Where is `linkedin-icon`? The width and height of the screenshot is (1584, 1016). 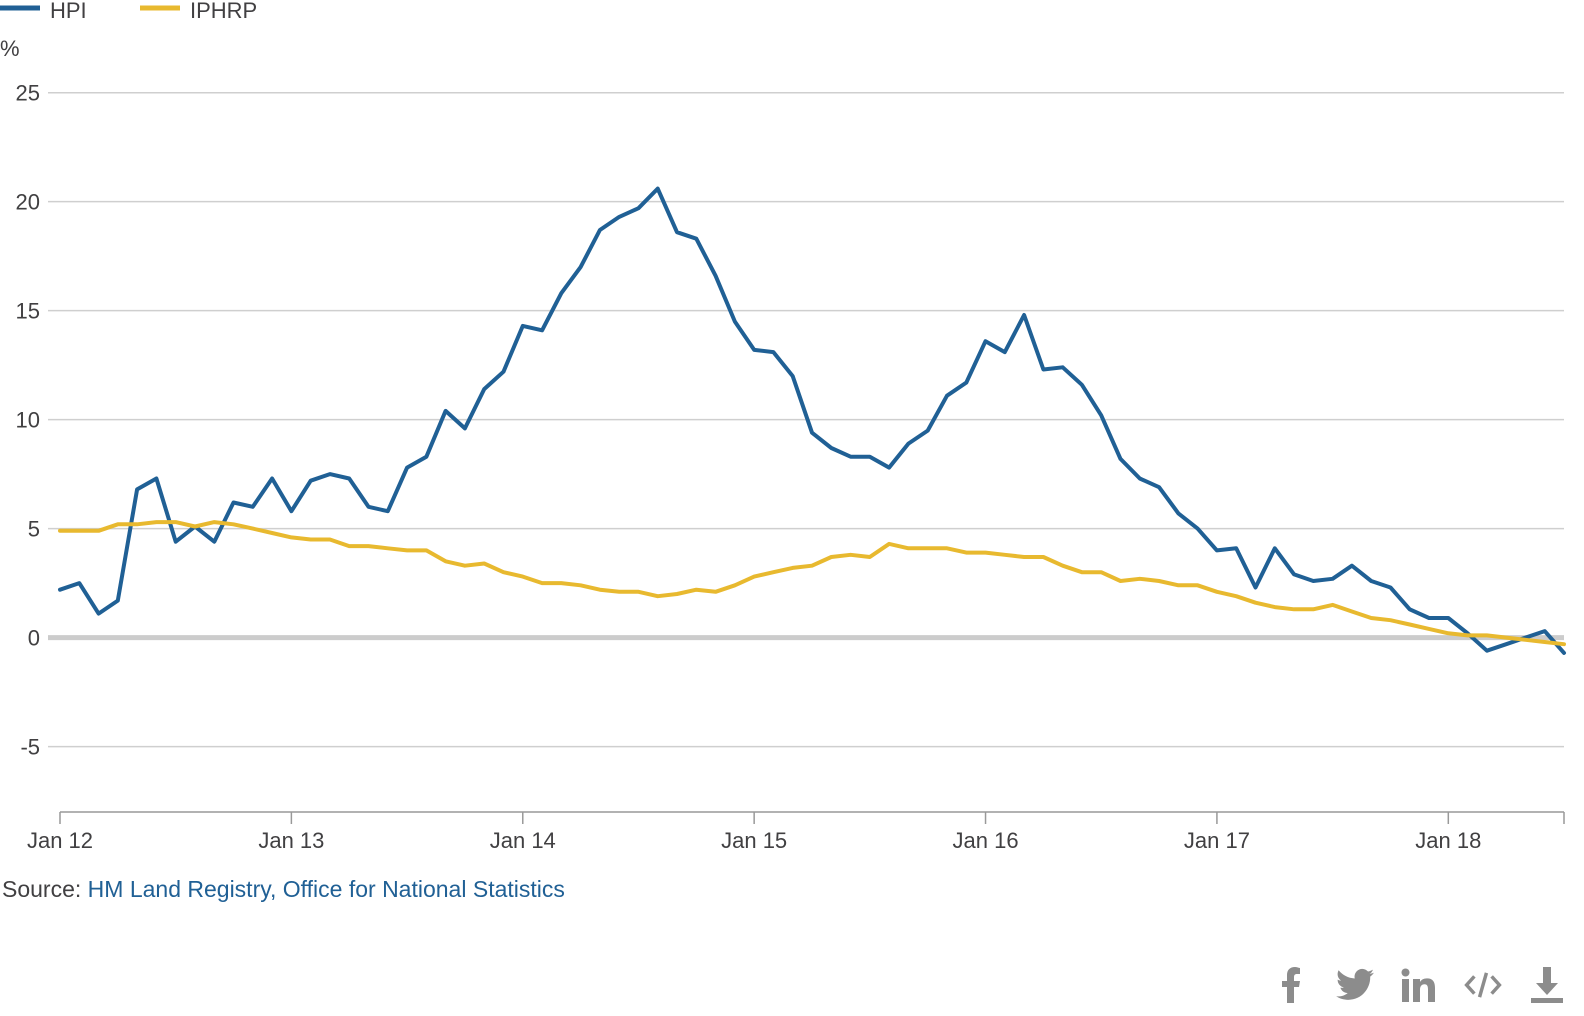
linkedin-icon is located at coordinates (1419, 985).